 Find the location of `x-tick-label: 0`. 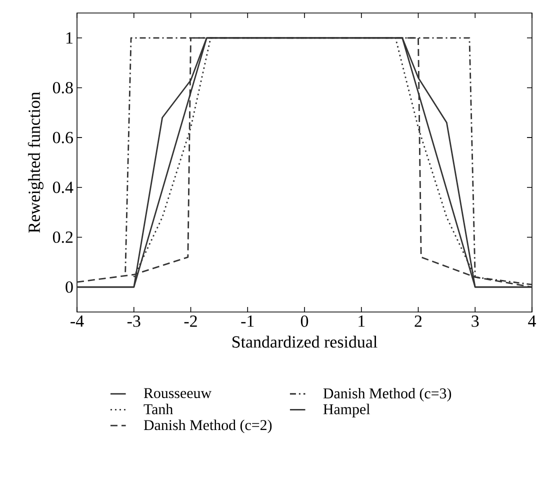

x-tick-label: 0 is located at coordinates (304, 321).